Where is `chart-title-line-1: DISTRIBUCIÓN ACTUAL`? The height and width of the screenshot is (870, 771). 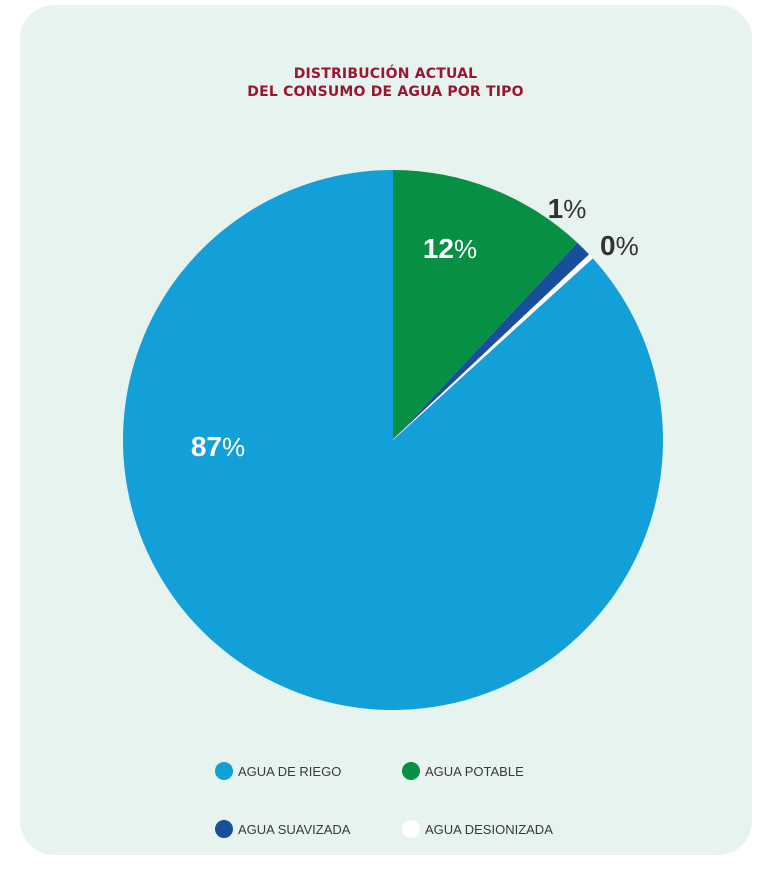
chart-title-line-1: DISTRIBUCIÓN ACTUAL is located at coordinates (385, 74).